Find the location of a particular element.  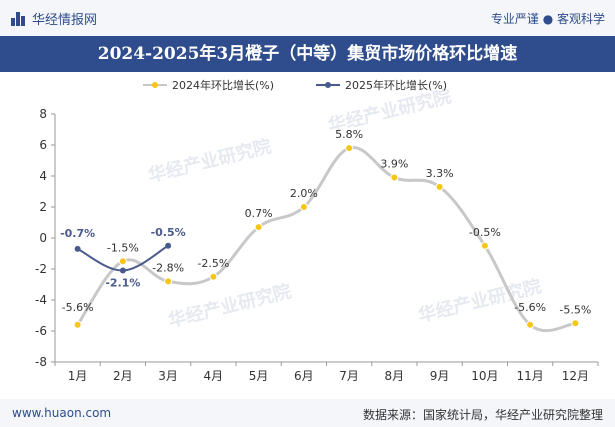

x-tick-label: 1月 is located at coordinates (78, 376).